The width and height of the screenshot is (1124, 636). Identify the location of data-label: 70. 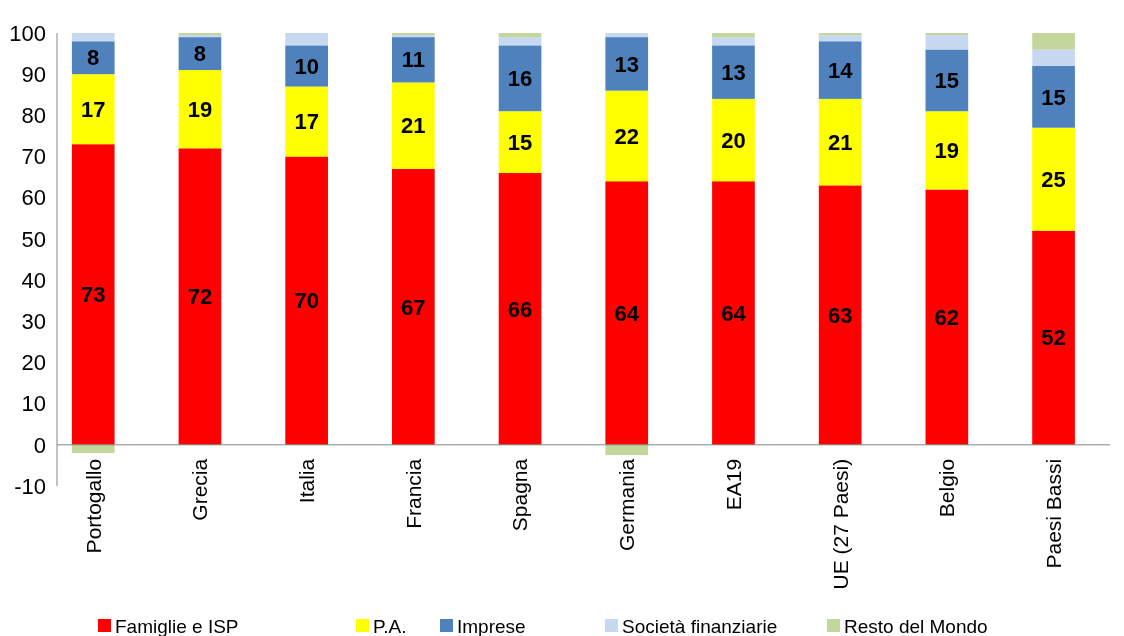
(306, 301).